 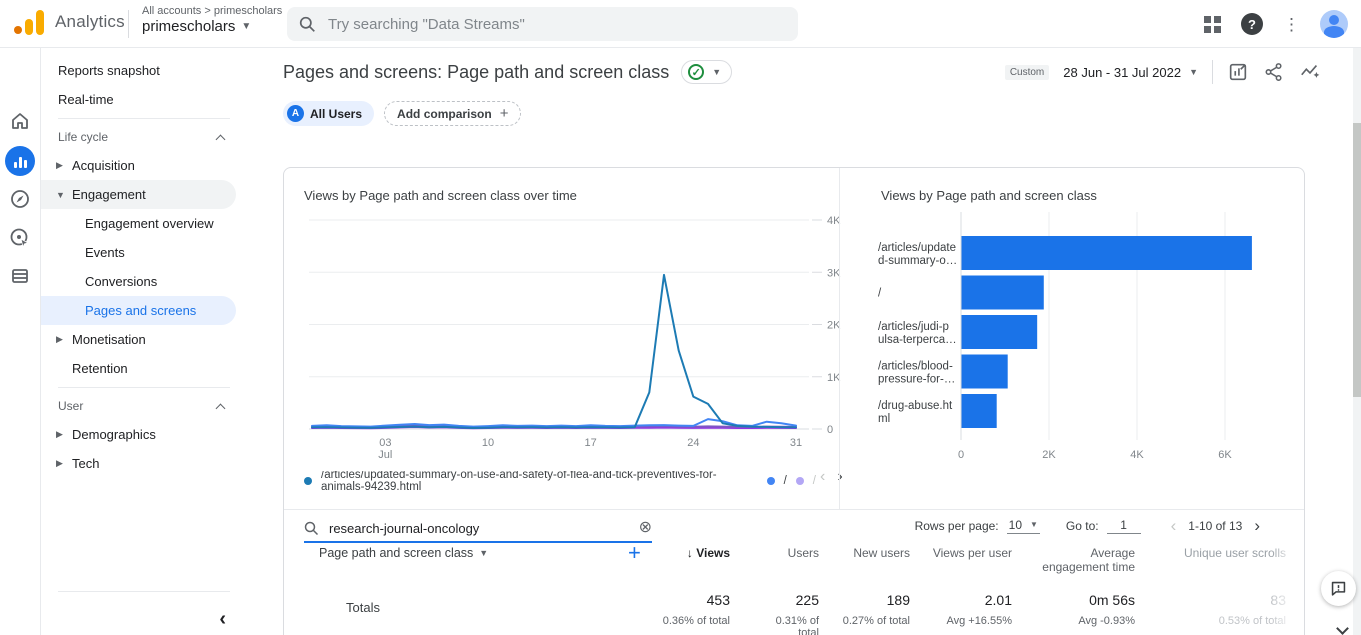 I want to click on go-to-page-input: 1, so click(x=1123, y=526).